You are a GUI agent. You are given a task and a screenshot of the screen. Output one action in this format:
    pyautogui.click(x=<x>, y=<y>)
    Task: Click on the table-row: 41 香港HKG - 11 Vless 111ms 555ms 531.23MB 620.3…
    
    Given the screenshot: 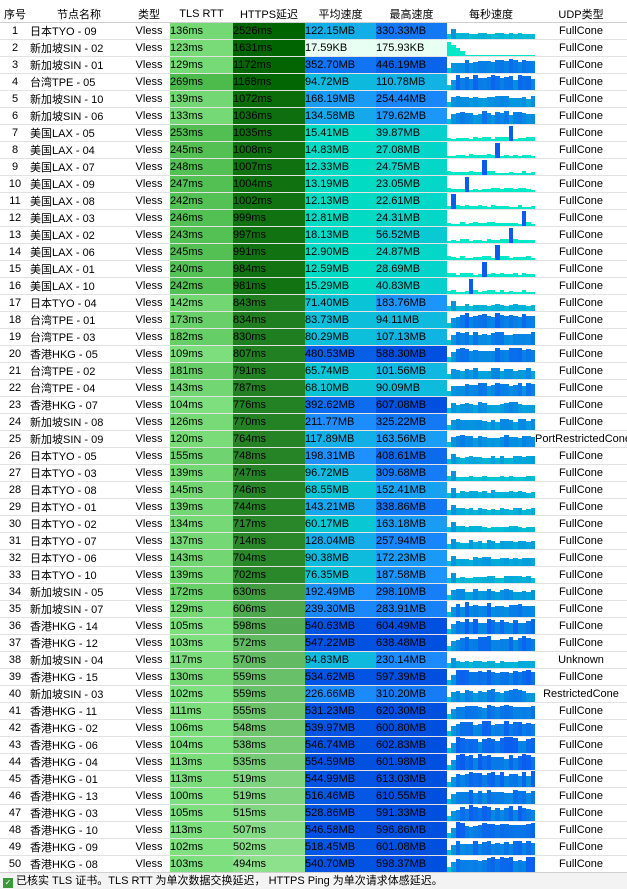 What is the action you would take?
    pyautogui.click(x=313, y=711)
    